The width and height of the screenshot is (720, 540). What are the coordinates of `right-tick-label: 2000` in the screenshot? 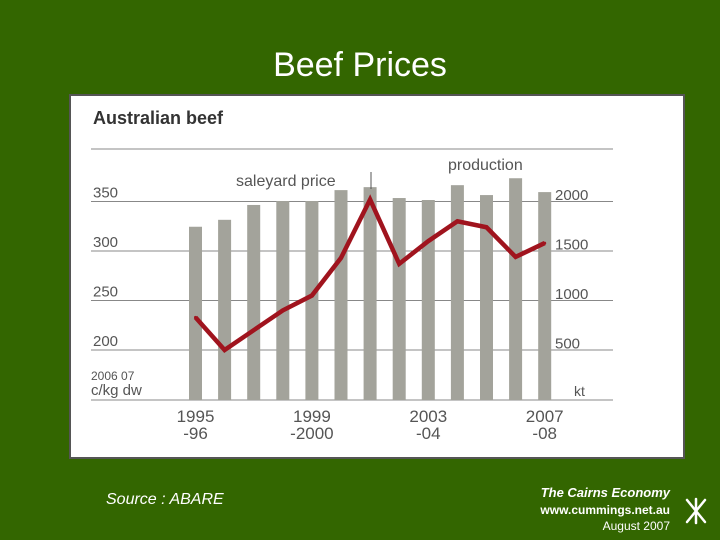 It's located at (571, 195).